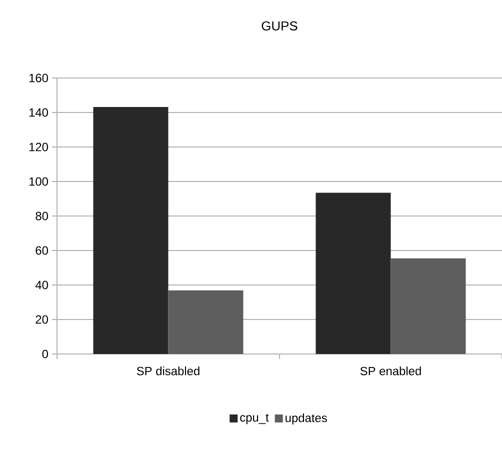  Describe the element at coordinates (306, 419) in the screenshot. I see `legend-label: updates` at that location.